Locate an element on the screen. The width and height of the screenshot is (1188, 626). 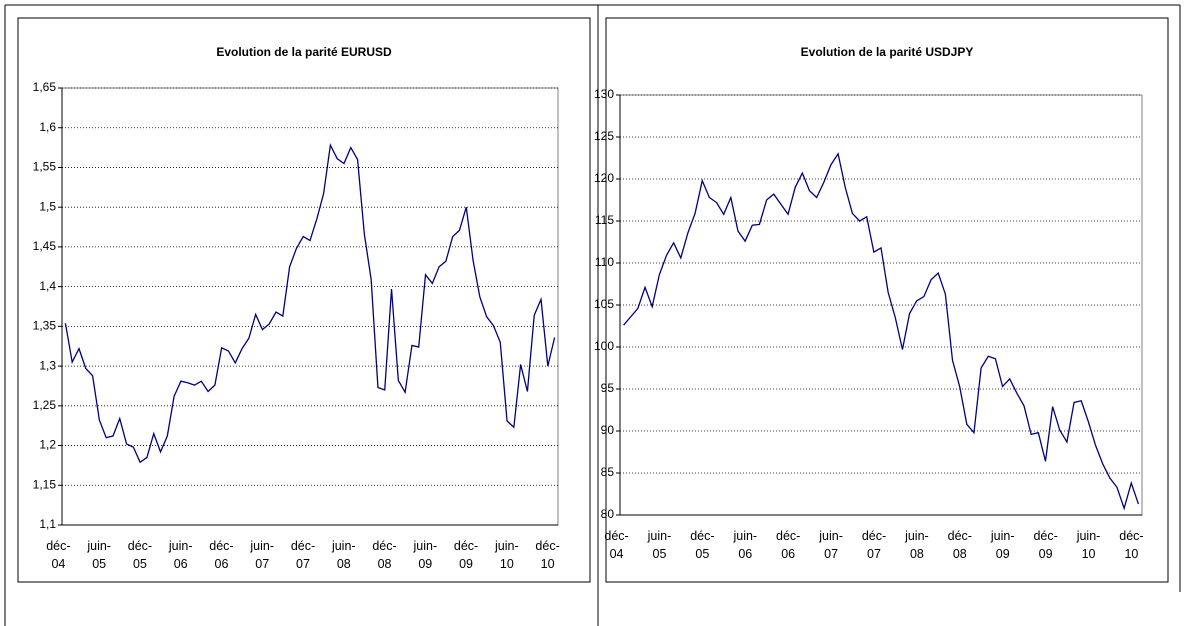
y-tick-label: 1,25 is located at coordinates (45, 405).